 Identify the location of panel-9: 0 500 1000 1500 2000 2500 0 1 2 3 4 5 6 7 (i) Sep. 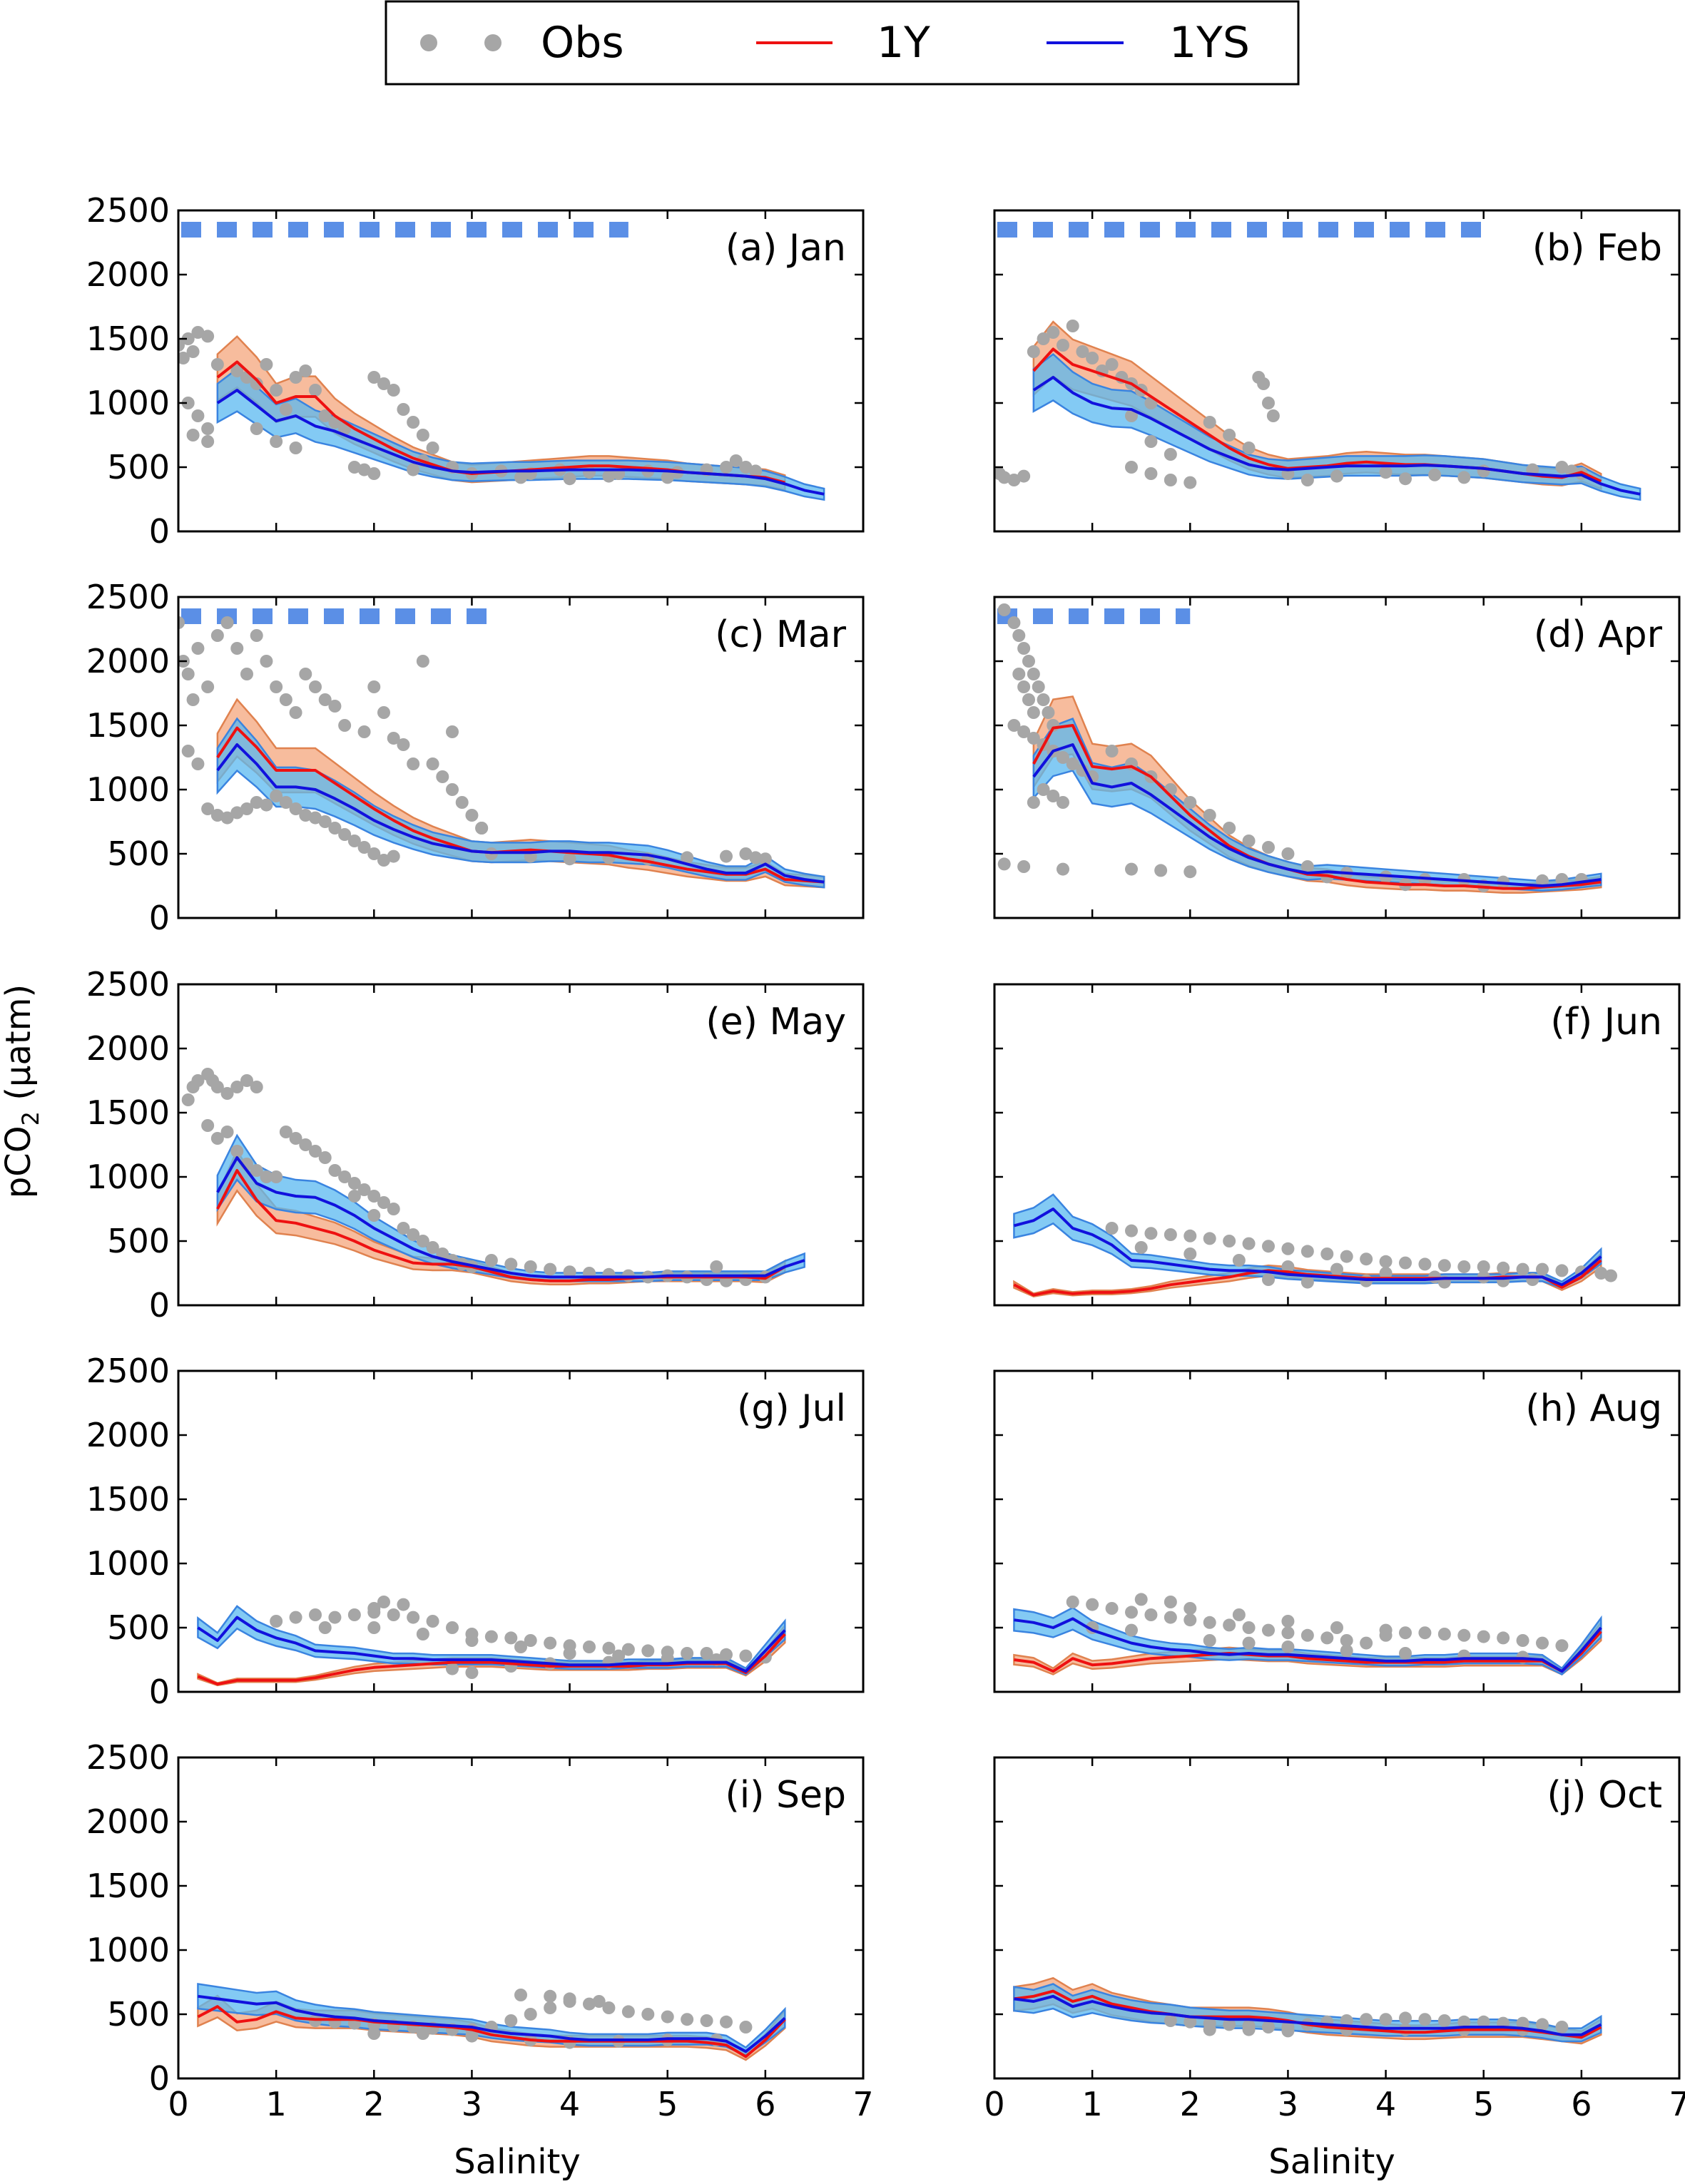
(480, 1930).